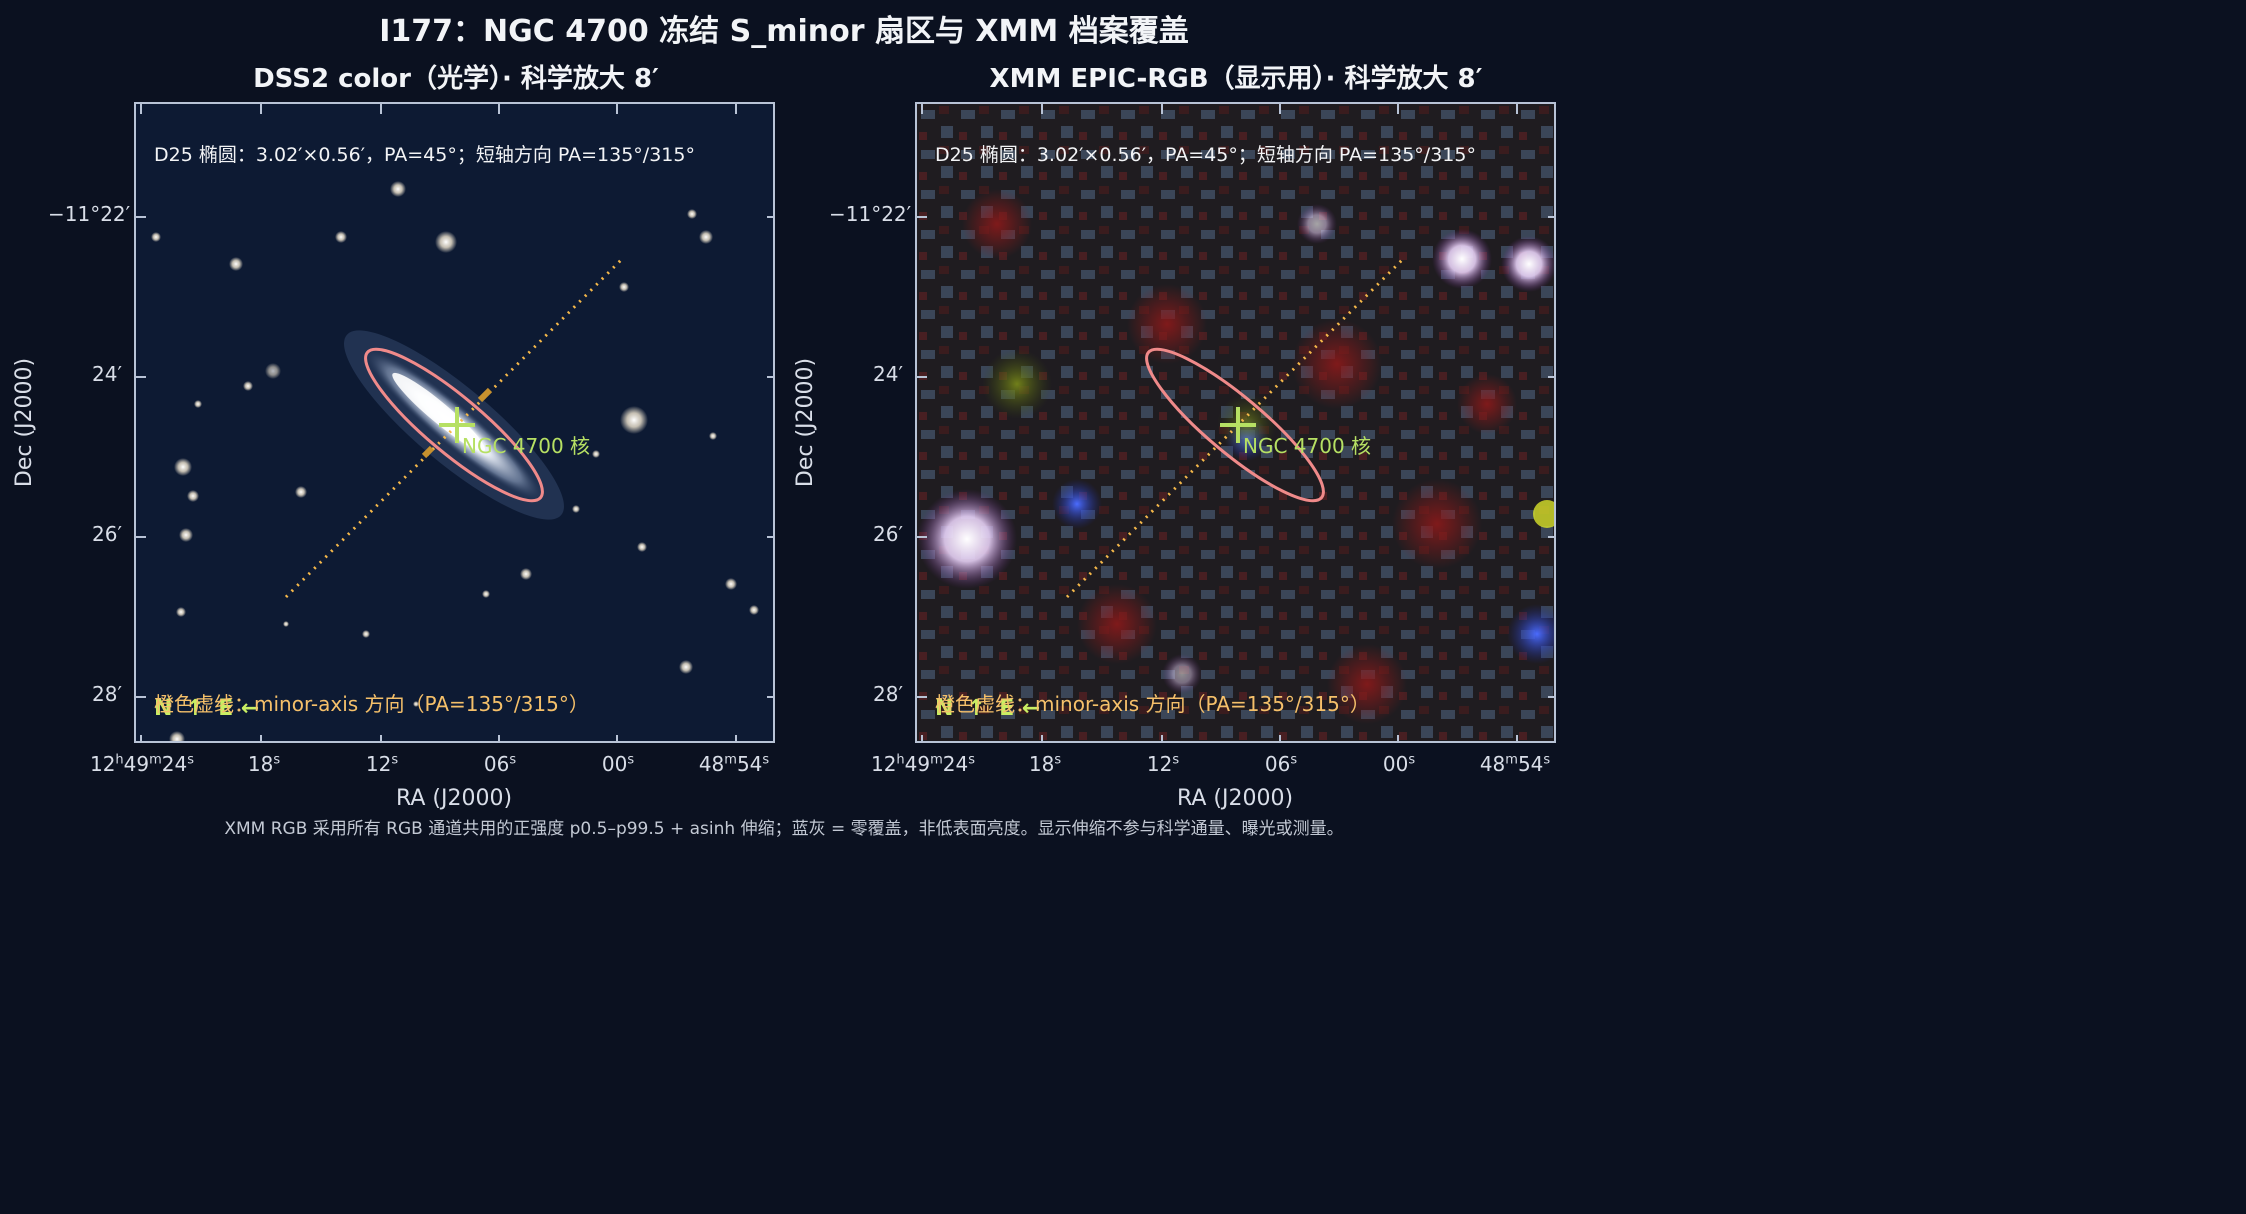 The width and height of the screenshot is (2246, 1214). I want to click on left-panel-title: DSS2 color（光学）· 科学放大 8′, so click(456, 79).